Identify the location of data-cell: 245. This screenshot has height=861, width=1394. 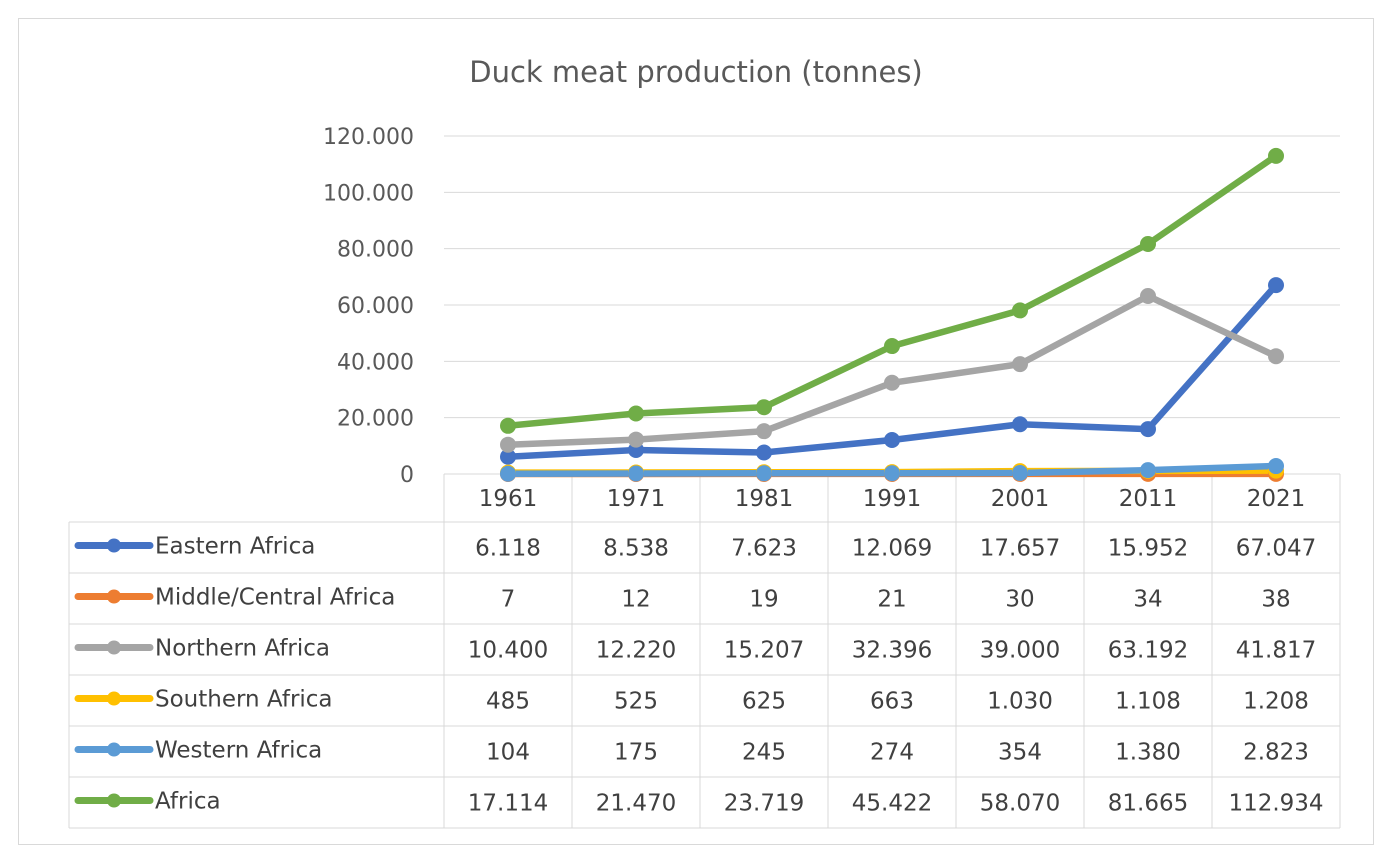
(764, 753).